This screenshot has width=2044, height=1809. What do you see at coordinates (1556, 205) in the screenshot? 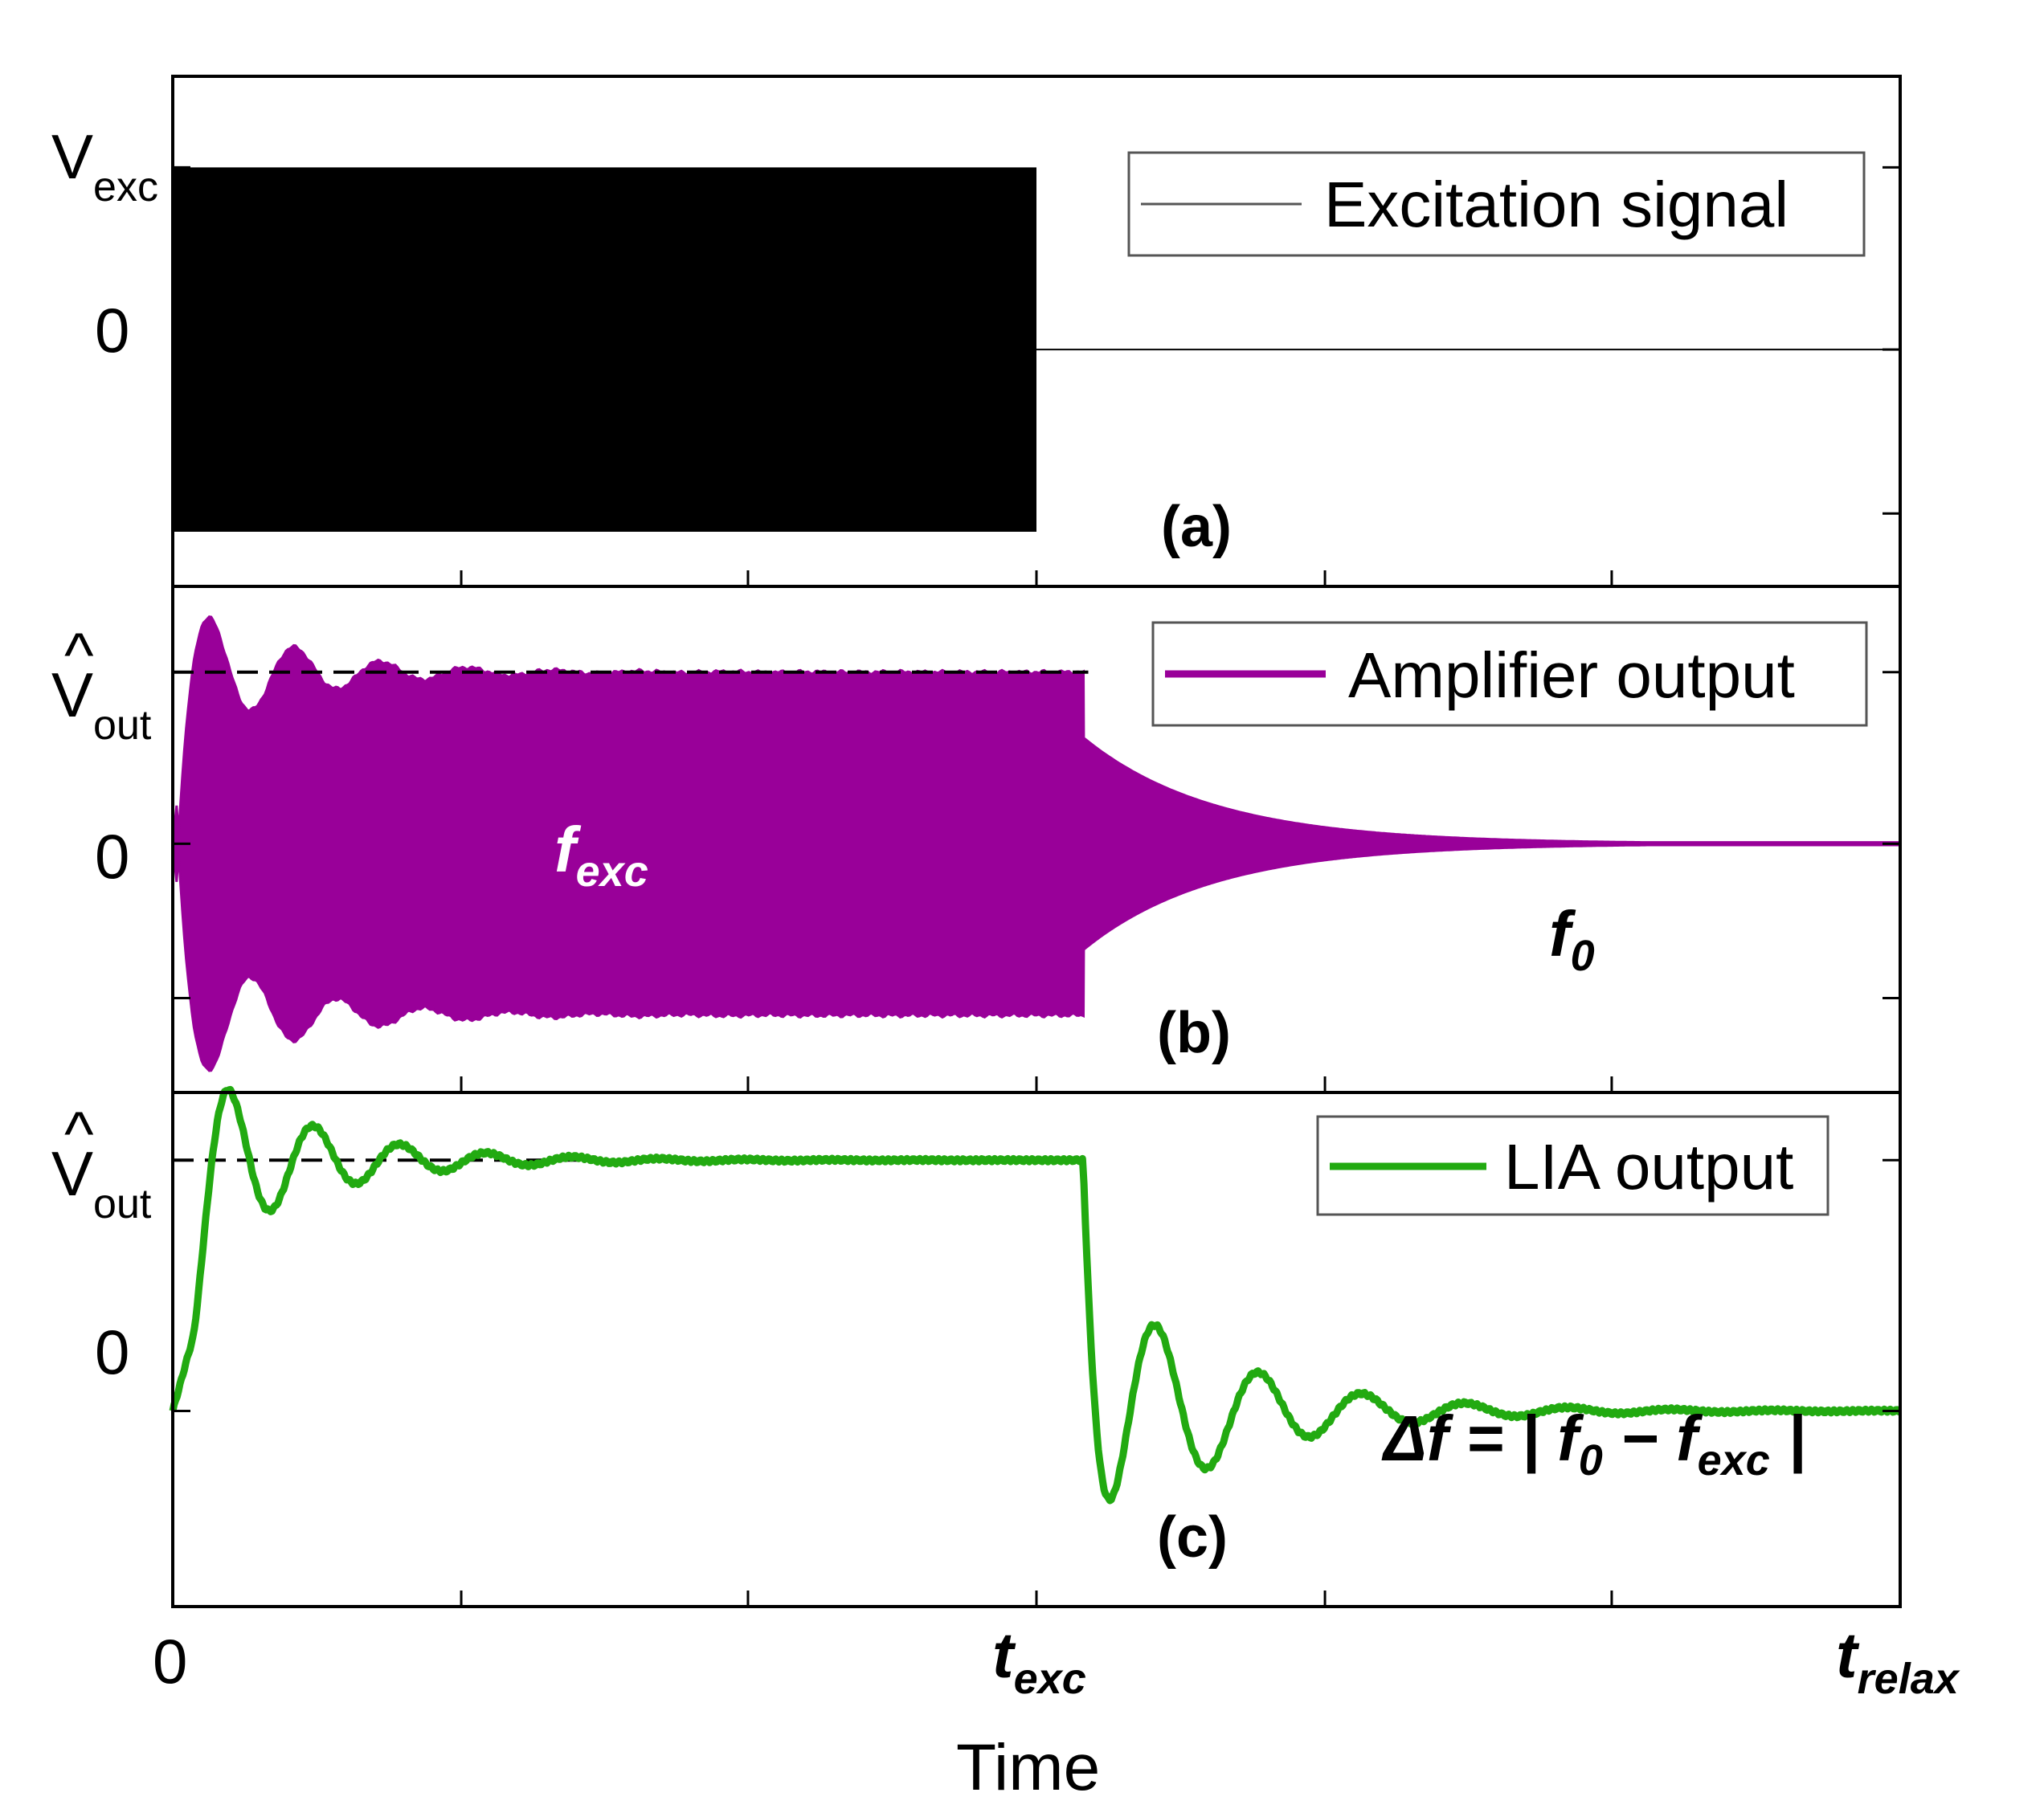
I see `panel-a-legend-label: Excitation signal` at bounding box center [1556, 205].